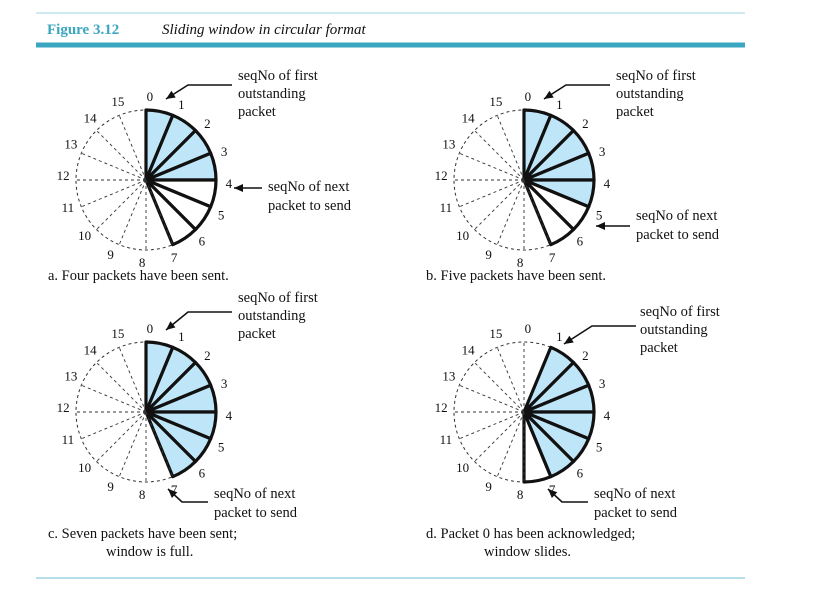 The height and width of the screenshot is (608, 831). Describe the element at coordinates (264, 30) in the screenshot. I see `figure-title: Sliding window in circular format` at that location.